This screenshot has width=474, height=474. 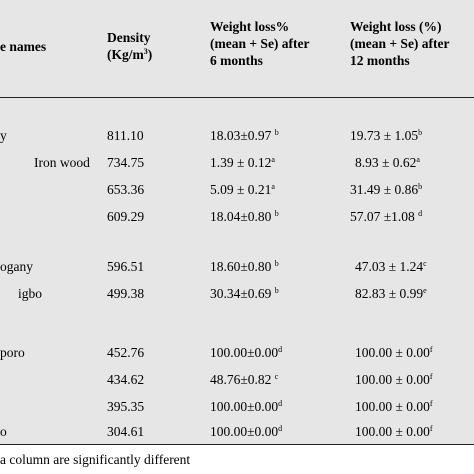 What do you see at coordinates (242, 162) in the screenshot?
I see `weight-loss-6m: 1.39 ± 0.12a` at bounding box center [242, 162].